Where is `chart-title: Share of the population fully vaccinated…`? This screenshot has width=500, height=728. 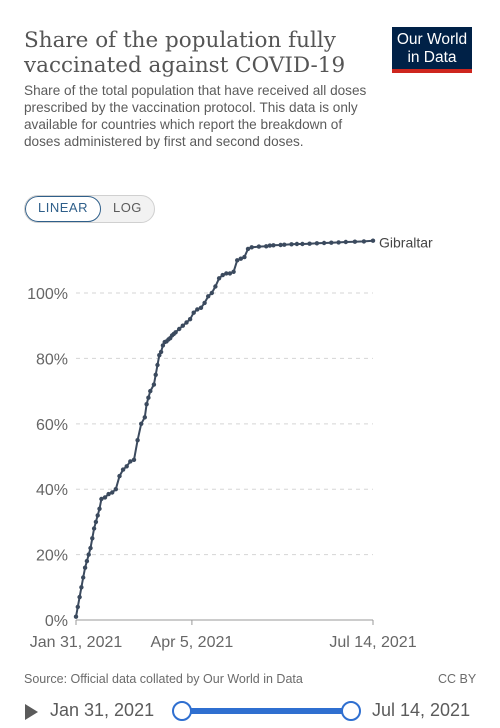 chart-title: Share of the population fully vaccinated… is located at coordinates (185, 53).